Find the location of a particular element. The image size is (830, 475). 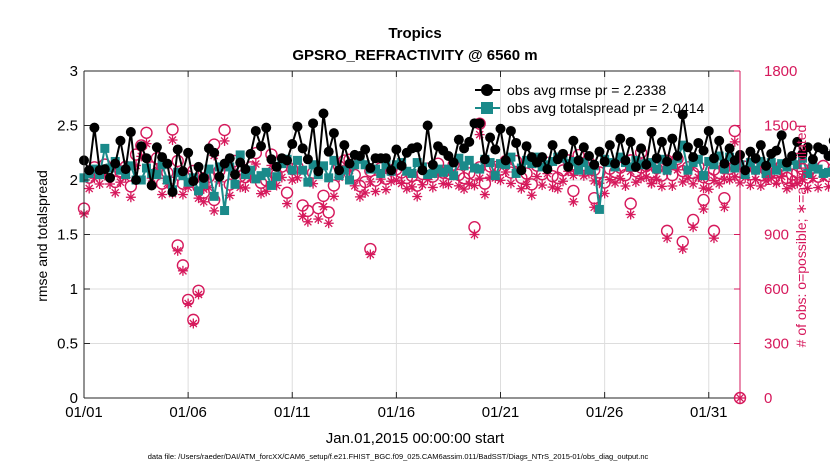

y-right-tick-label: 600 is located at coordinates (776, 289).